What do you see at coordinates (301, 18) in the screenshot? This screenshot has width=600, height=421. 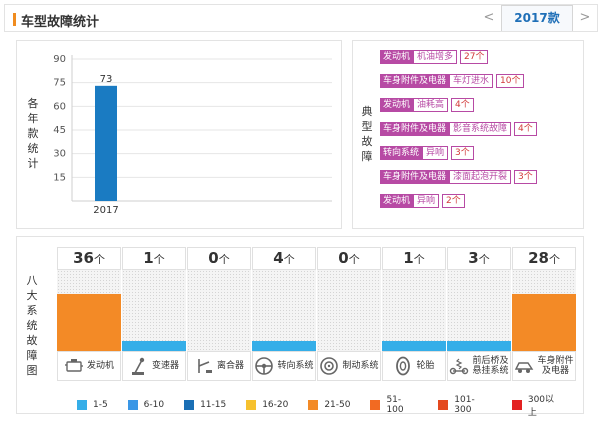 I see `section-header: 车型故障统计 < 2017款 >` at bounding box center [301, 18].